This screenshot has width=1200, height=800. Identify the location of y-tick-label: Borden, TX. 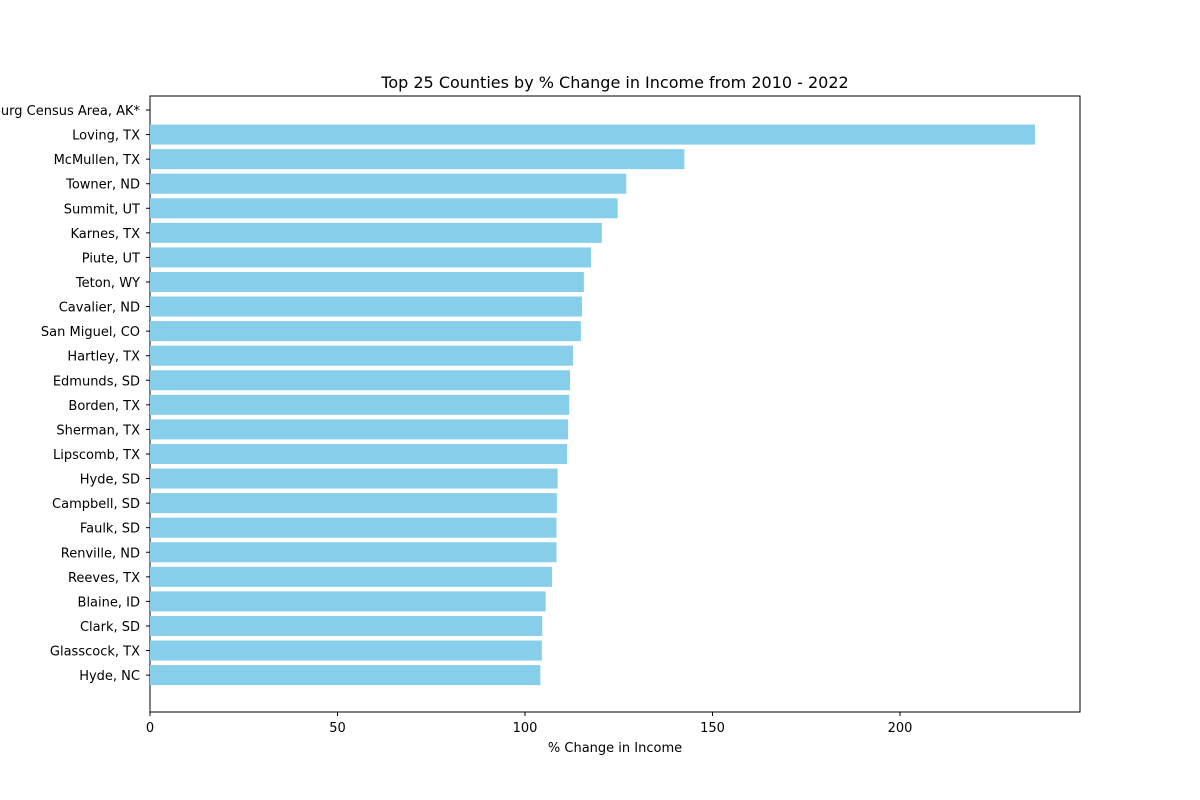
(104, 406).